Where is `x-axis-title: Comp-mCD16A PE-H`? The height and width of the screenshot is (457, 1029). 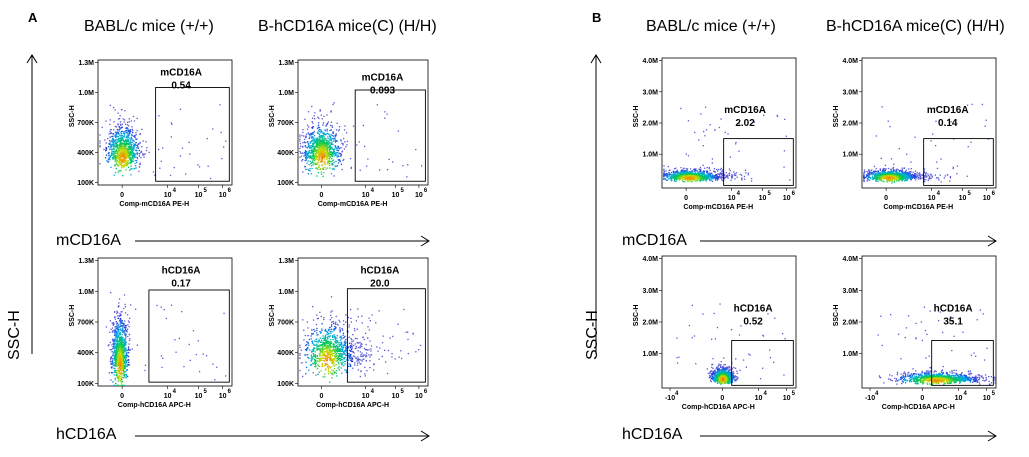 x-axis-title: Comp-mCD16A PE-H is located at coordinates (353, 204).